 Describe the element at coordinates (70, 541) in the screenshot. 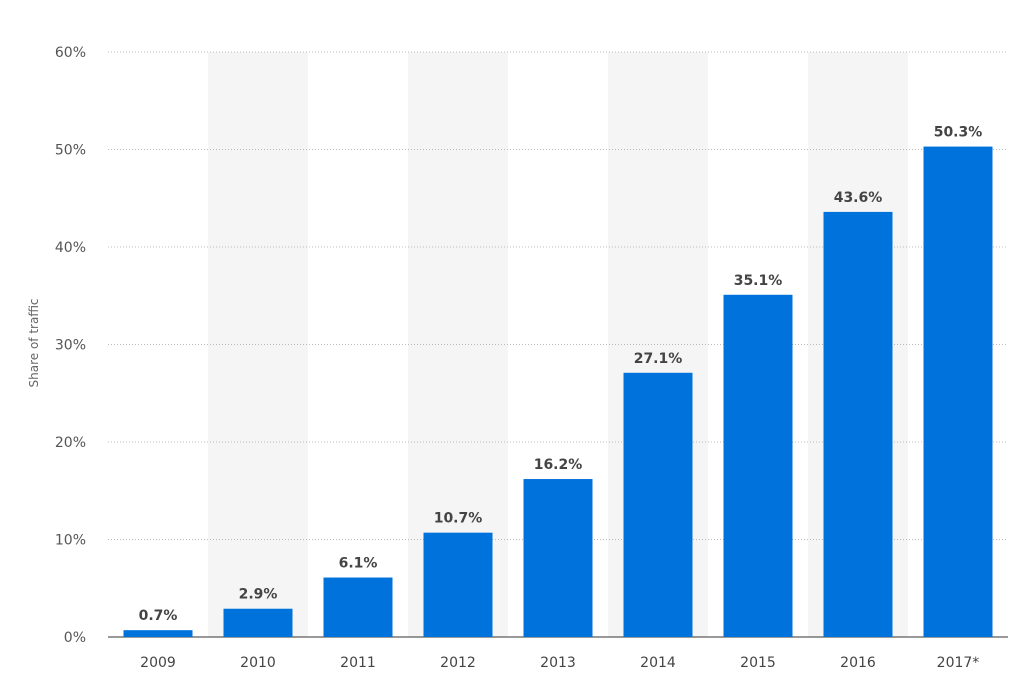

I see `y-tick-label: 10%` at that location.